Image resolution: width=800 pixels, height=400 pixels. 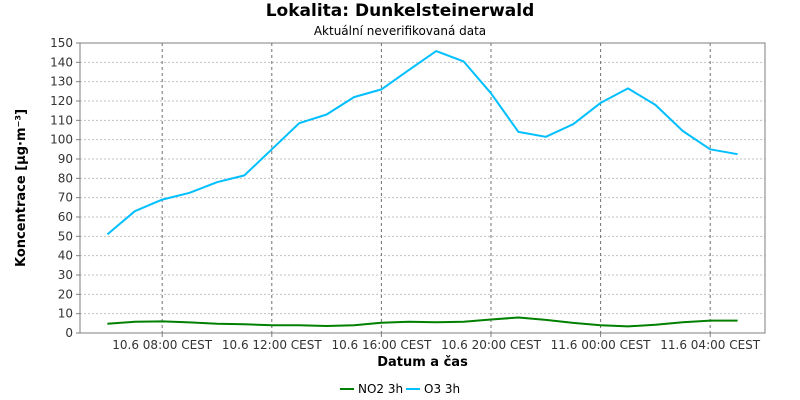 I want to click on x-tick-label: 10.6 12:00 CEST, so click(x=272, y=345).